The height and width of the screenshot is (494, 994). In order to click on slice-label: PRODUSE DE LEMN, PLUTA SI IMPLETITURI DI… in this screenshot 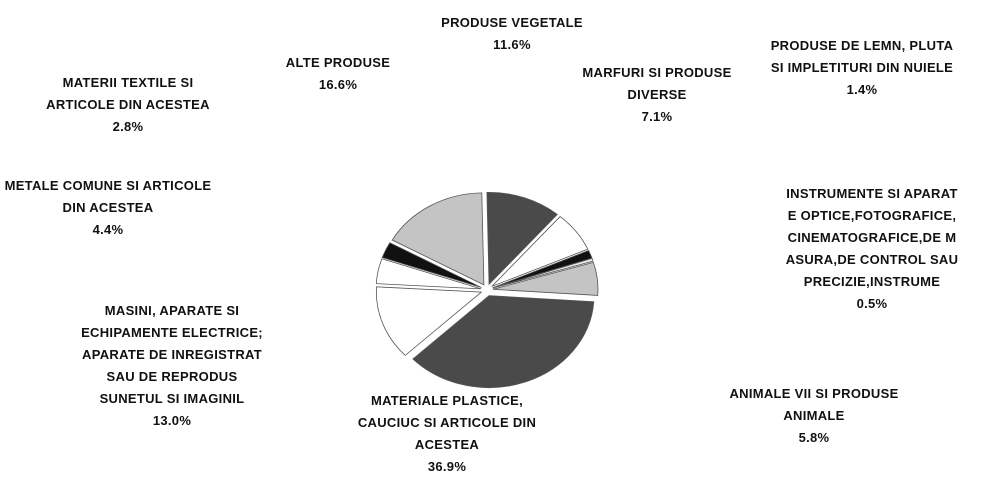, I will do `click(862, 68)`.